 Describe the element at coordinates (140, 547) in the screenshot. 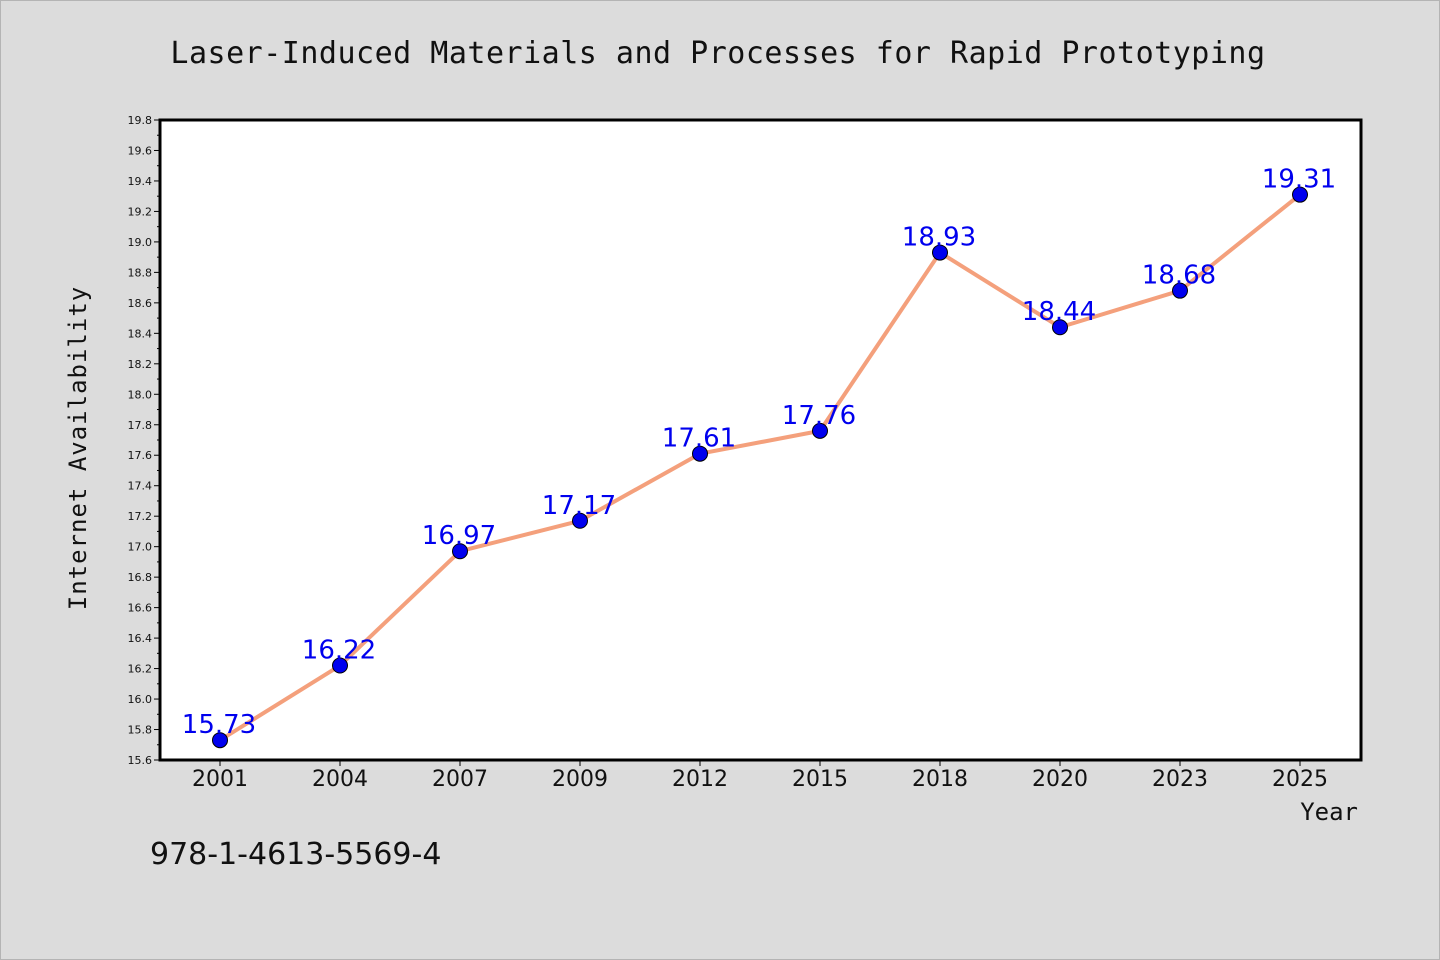

I see `y-tick-label: 17.0` at that location.